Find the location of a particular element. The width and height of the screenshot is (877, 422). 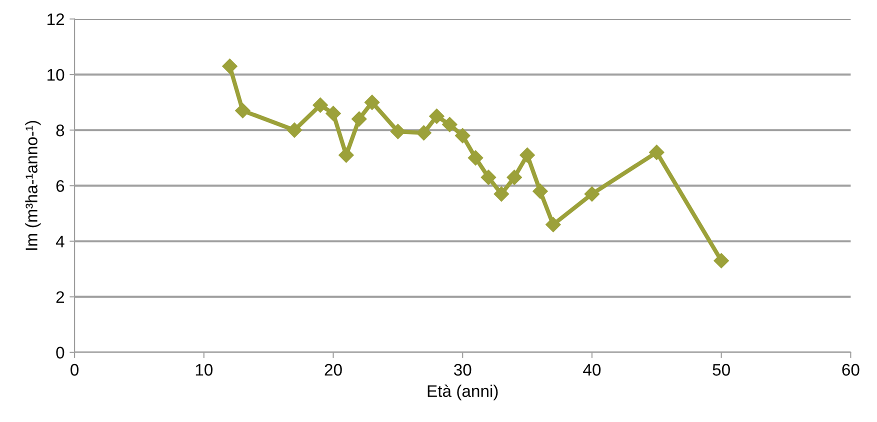

y-tick-label: 2 is located at coordinates (60, 297).